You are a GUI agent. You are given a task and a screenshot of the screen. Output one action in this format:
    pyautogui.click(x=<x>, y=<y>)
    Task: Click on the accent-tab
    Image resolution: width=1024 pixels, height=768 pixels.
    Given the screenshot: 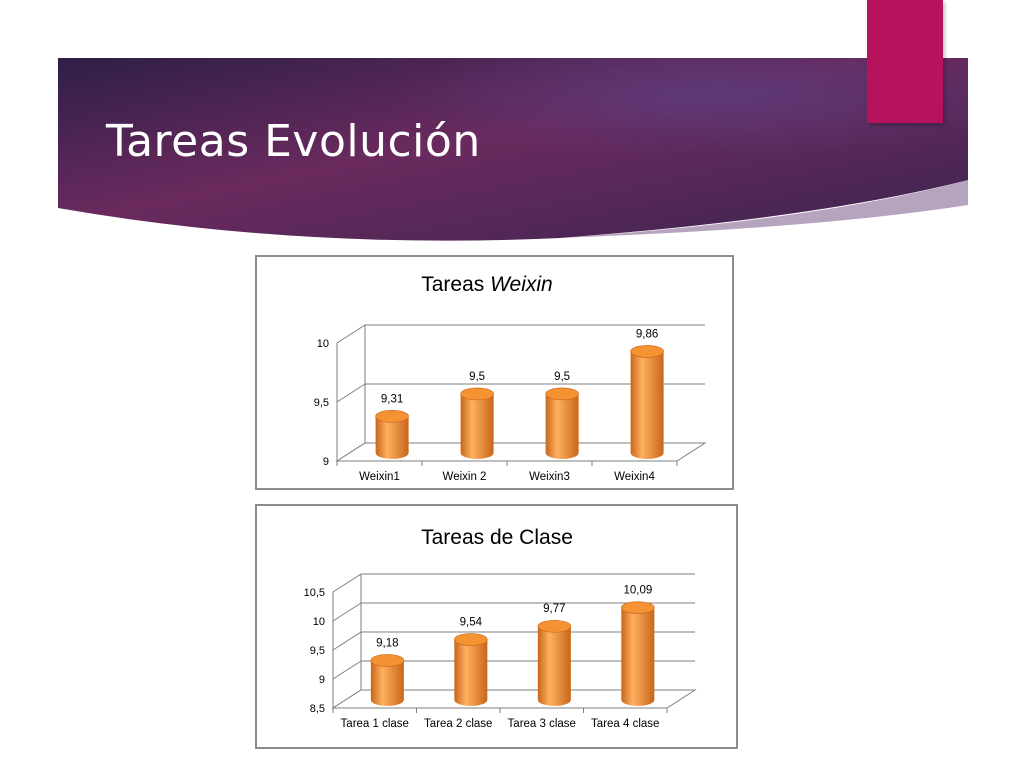 What is the action you would take?
    pyautogui.click(x=905, y=61)
    